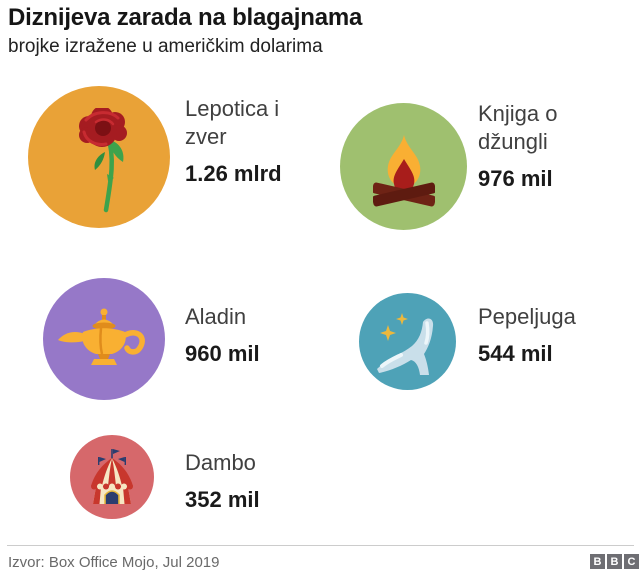 The width and height of the screenshot is (641, 583). I want to click on item-dambo: Dambo 352 mil, so click(260, 481).